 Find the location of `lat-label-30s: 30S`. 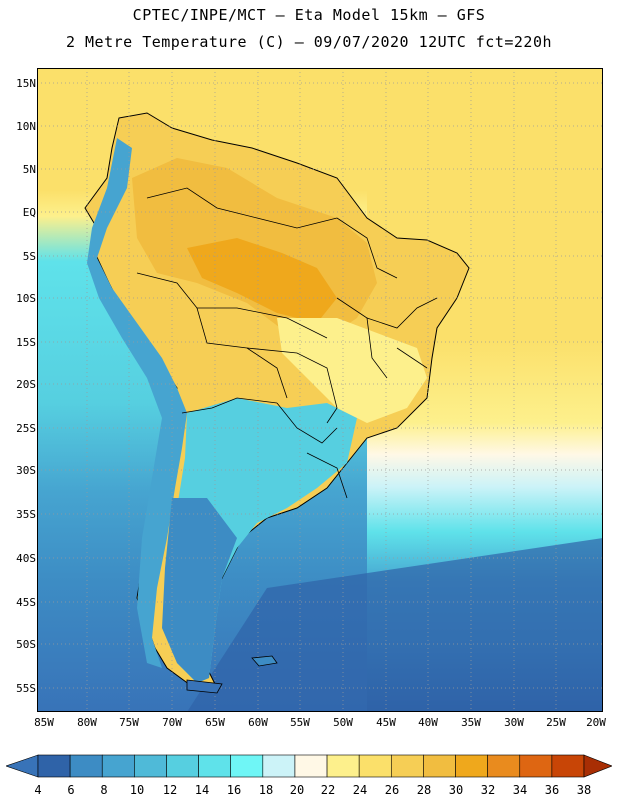

lat-label-30s: 30S is located at coordinates (26, 470).